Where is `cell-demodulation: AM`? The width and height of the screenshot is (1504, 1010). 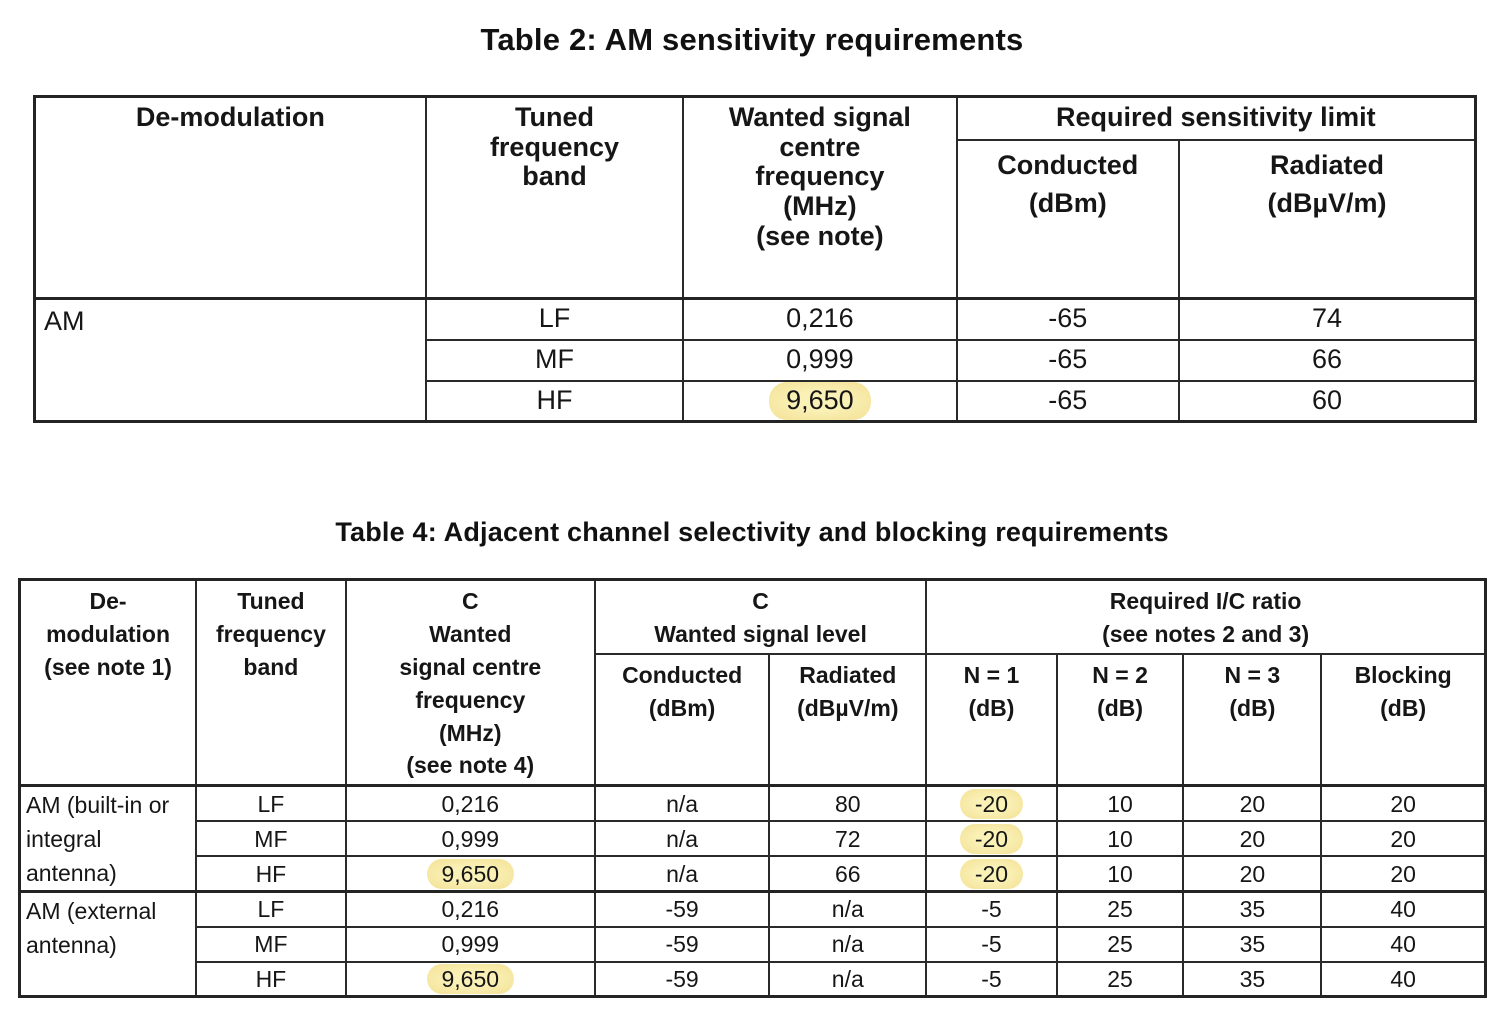
cell-demodulation: AM is located at coordinates (230, 360).